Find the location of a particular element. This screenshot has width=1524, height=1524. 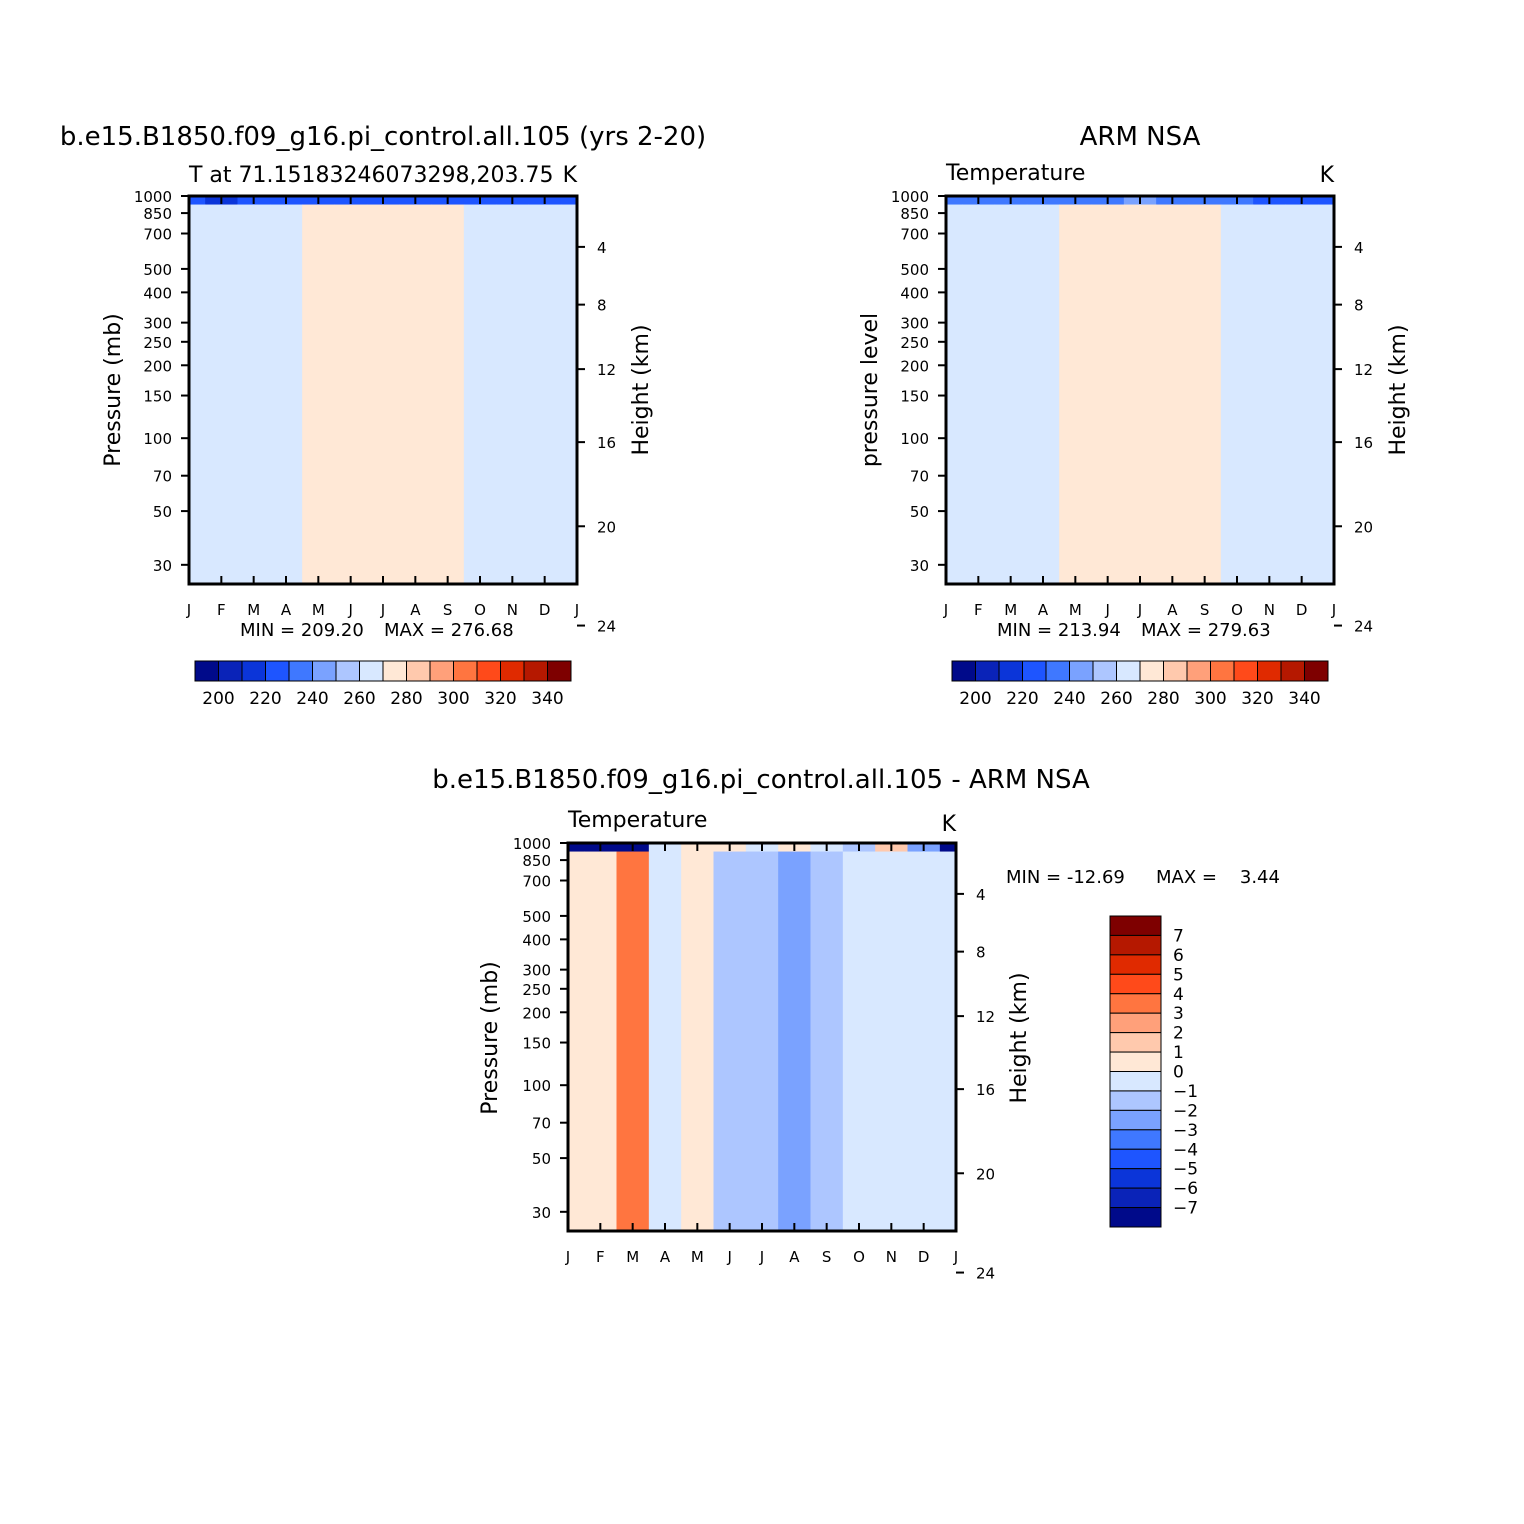

model-ytick-label: 250 is located at coordinates (157, 343).